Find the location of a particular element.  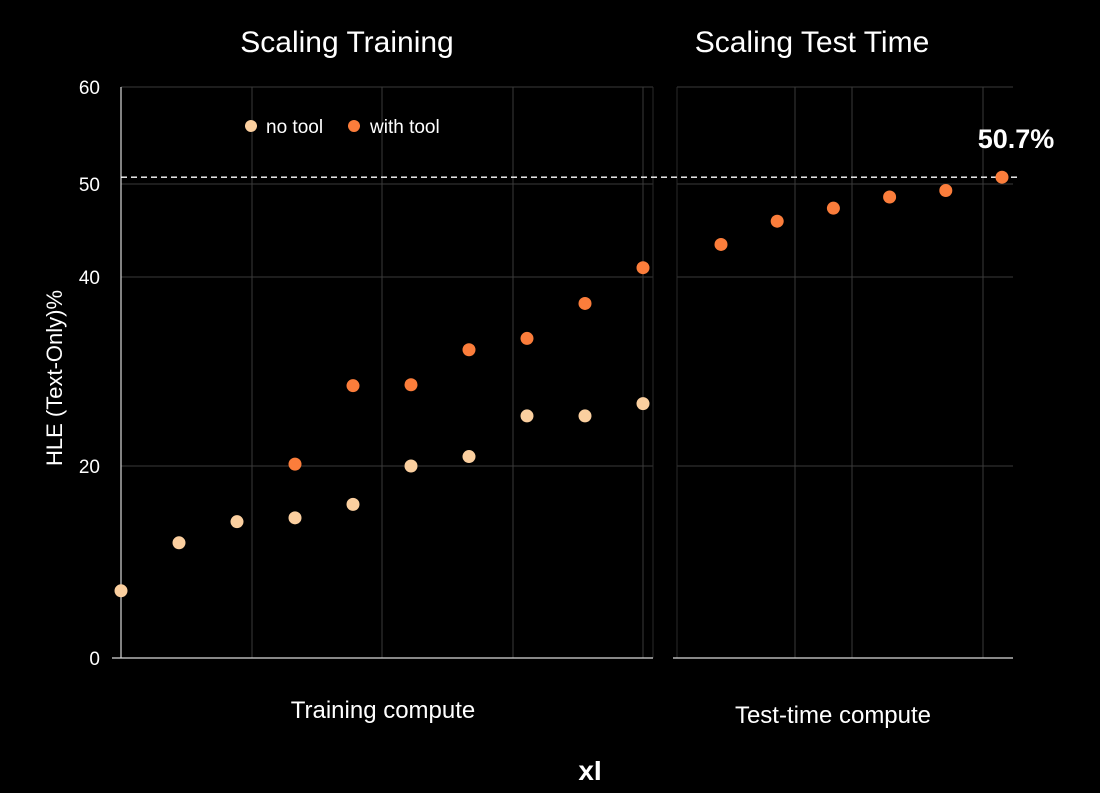

x-axis-label-training: Training compute is located at coordinates (383, 710).